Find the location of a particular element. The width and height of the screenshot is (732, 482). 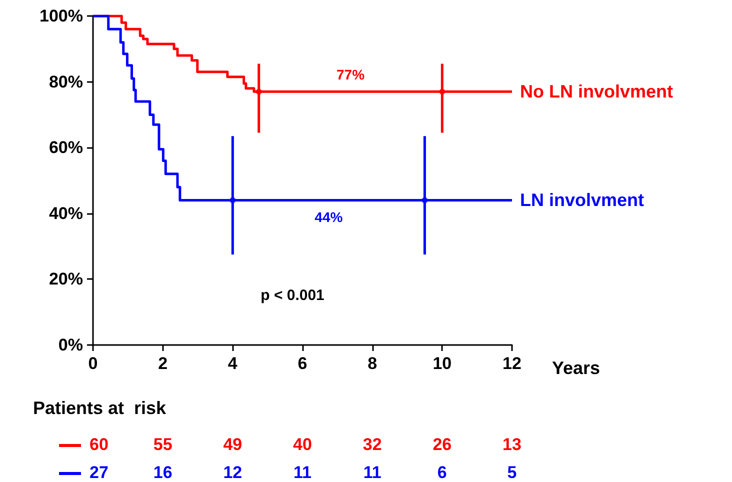

y-tick-label: 0% is located at coordinates (70, 345).